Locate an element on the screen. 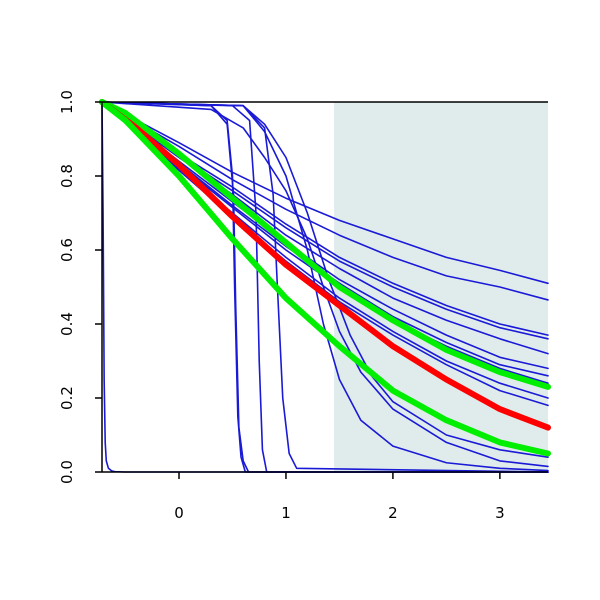  y-tick-label: 0.8 is located at coordinates (67, 176).